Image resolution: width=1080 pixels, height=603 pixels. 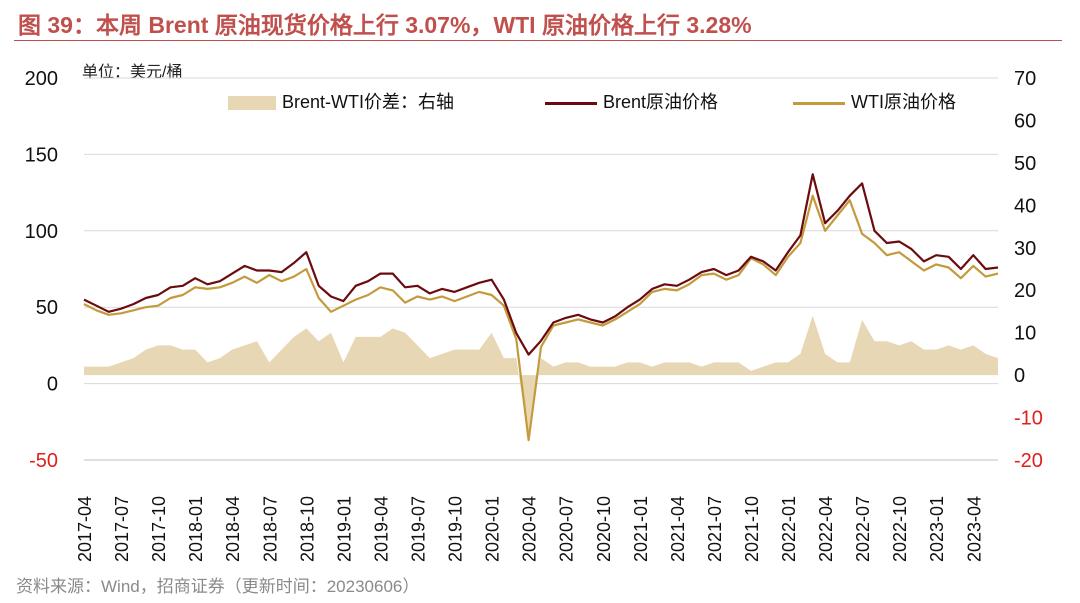 What do you see at coordinates (1025, 206) in the screenshot?
I see `y-right-tick-label: 40` at bounding box center [1025, 206].